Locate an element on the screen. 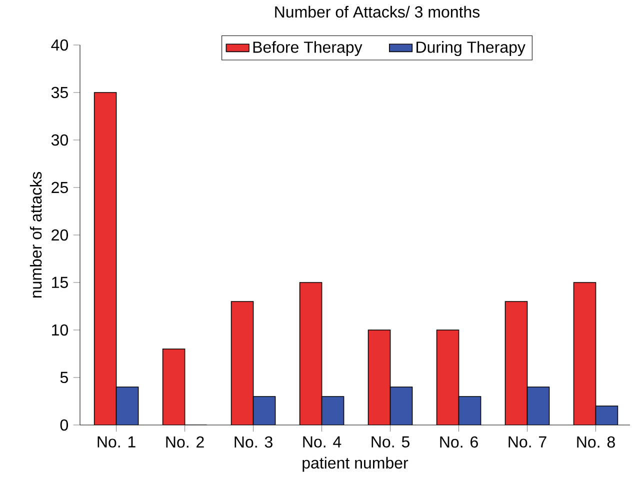 The width and height of the screenshot is (640, 486). x-tick-label: No. 2 is located at coordinates (185, 442).